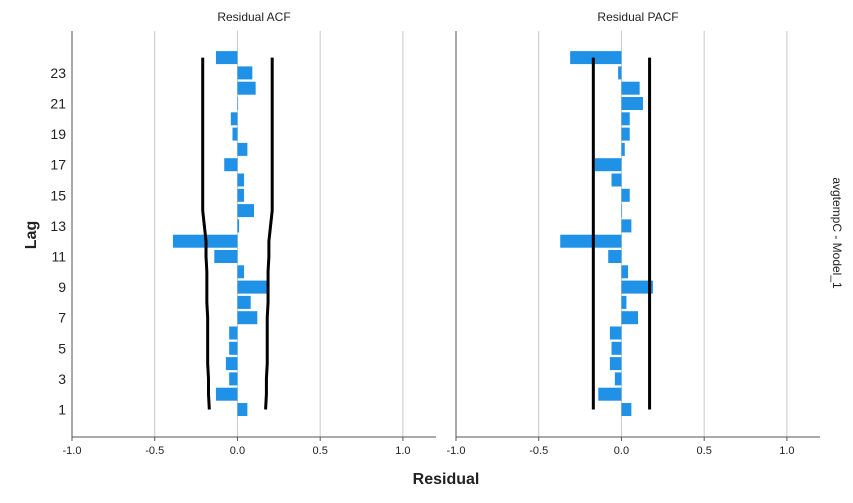 Image resolution: width=853 pixels, height=503 pixels. Describe the element at coordinates (269, 233) in the screenshot. I see `upper-confidence-limit` at that location.